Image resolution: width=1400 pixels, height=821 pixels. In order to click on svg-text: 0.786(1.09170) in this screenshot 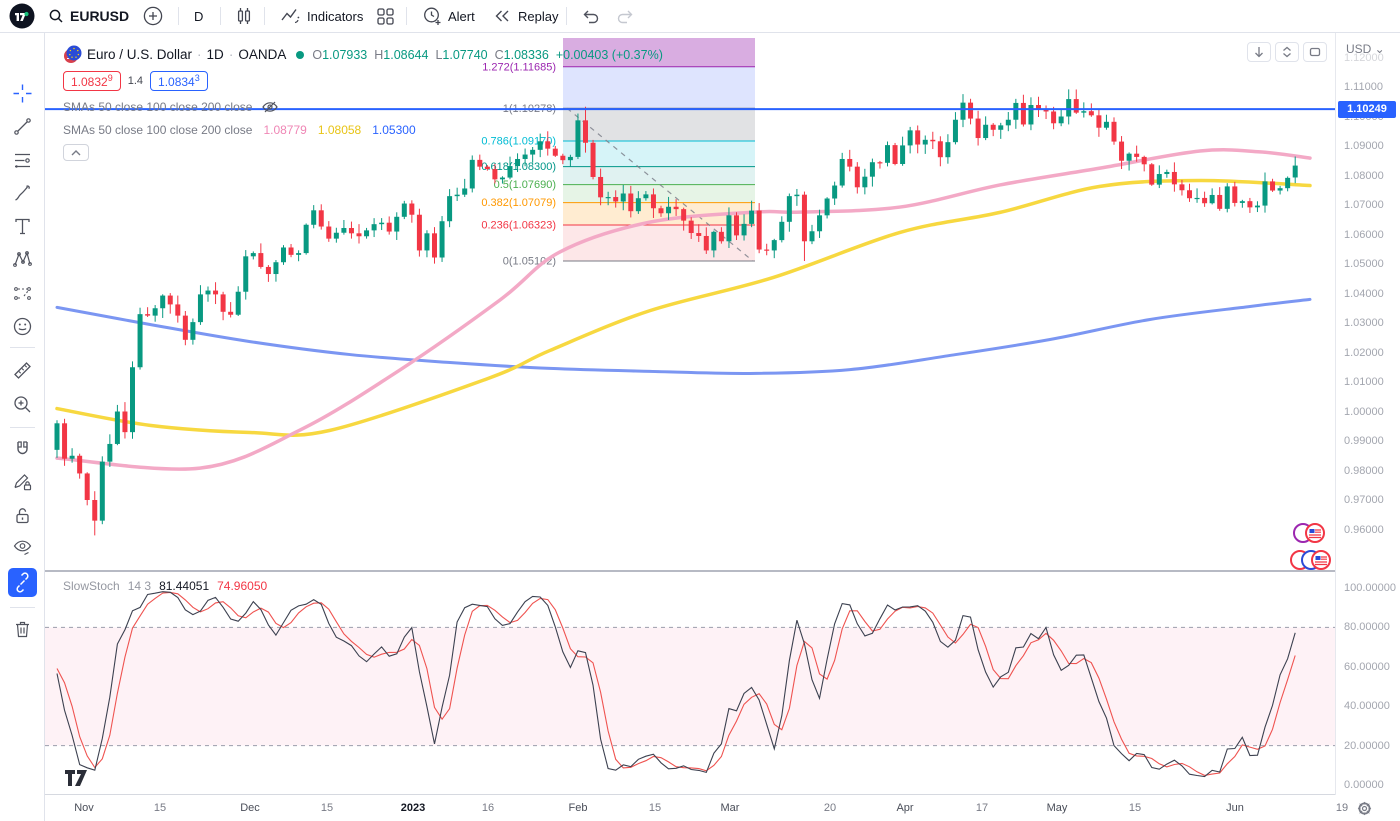, I will do `click(518, 141)`.